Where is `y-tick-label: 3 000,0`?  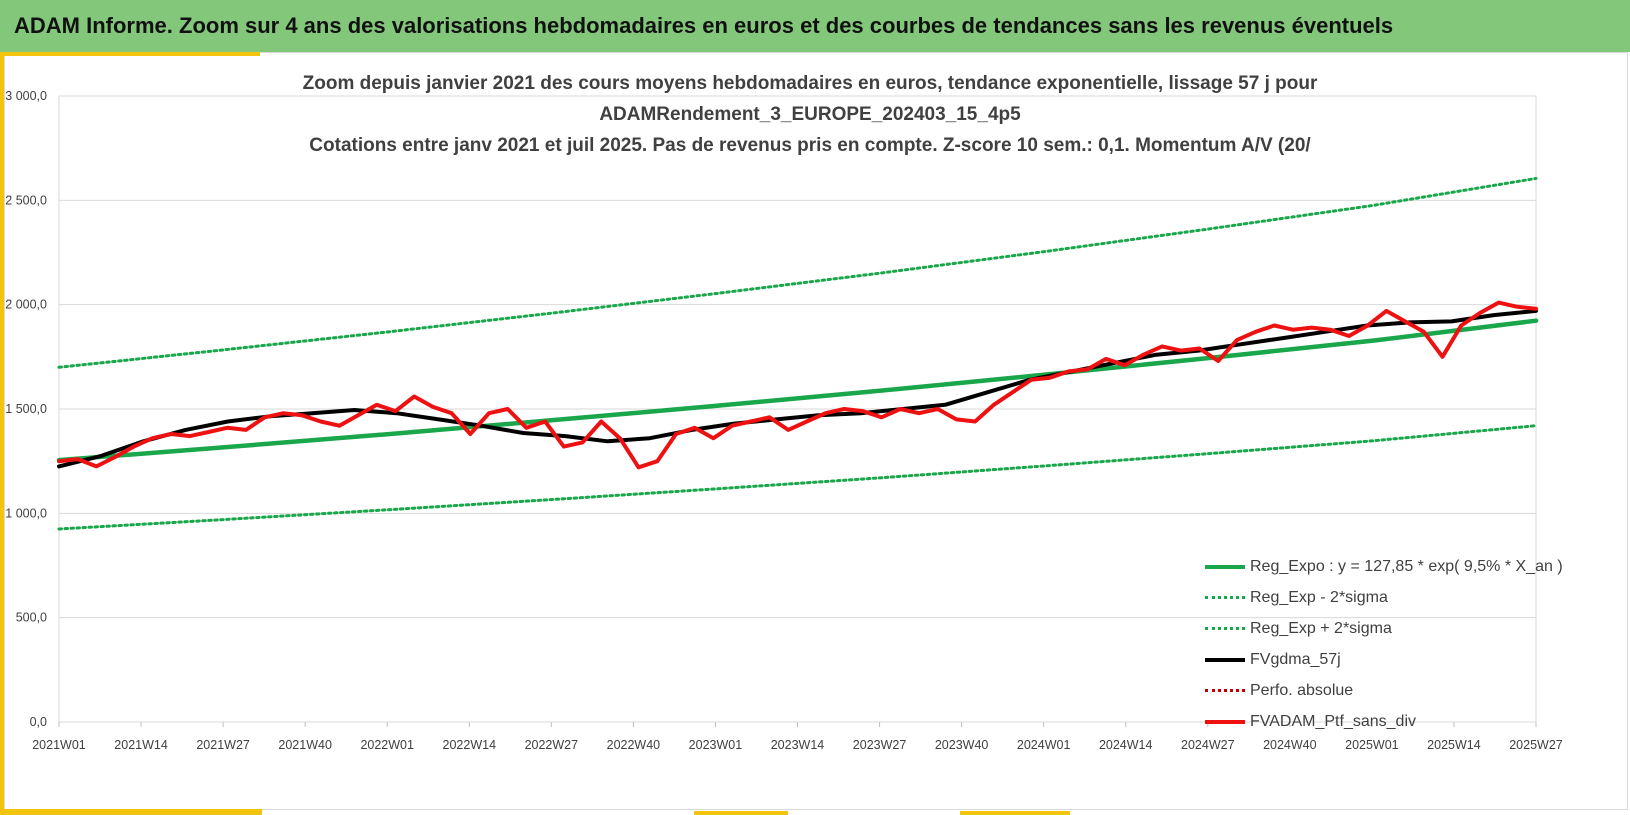
y-tick-label: 3 000,0 is located at coordinates (26, 96).